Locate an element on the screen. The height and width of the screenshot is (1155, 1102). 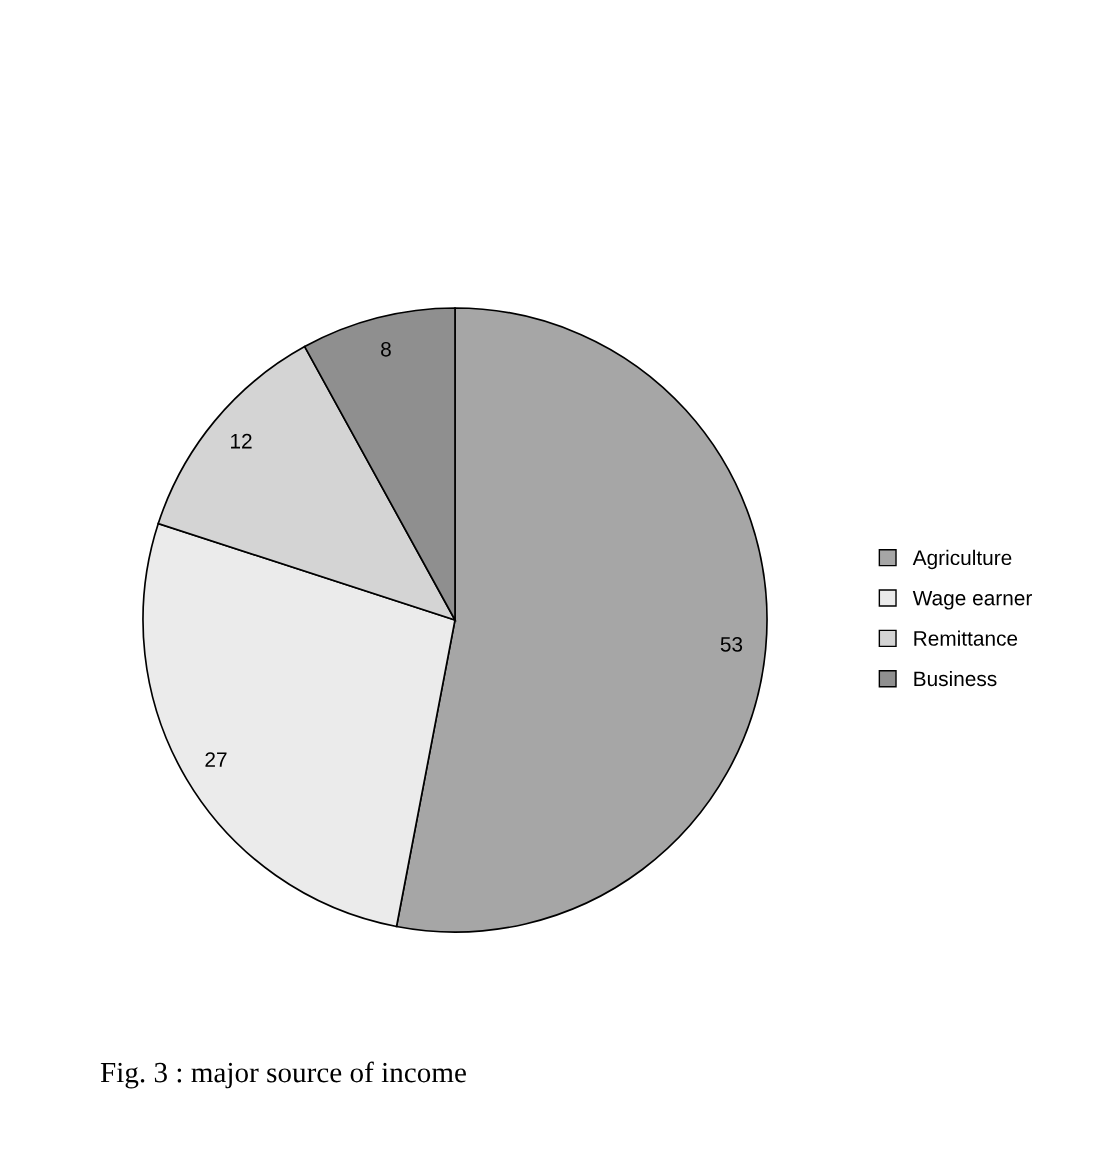
data-label: 8 is located at coordinates (386, 349).